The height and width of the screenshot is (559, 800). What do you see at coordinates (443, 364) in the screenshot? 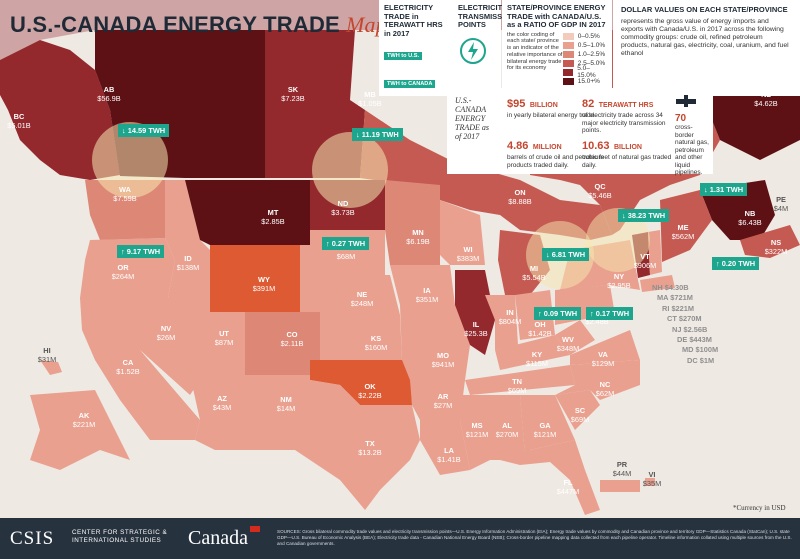
I see `region-value: $941M` at bounding box center [443, 364].